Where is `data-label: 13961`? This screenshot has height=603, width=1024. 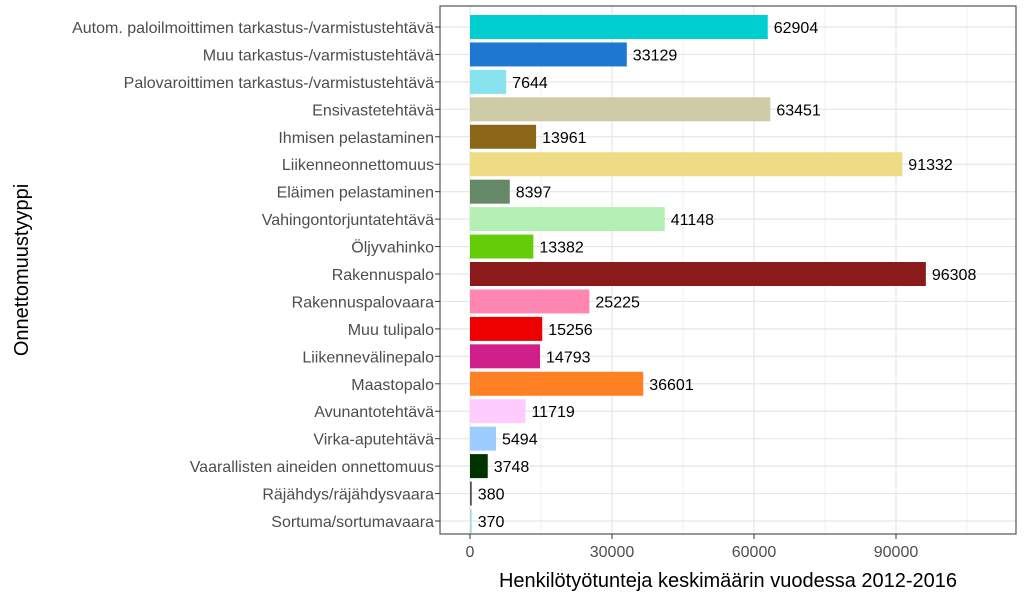 data-label: 13961 is located at coordinates (564, 138).